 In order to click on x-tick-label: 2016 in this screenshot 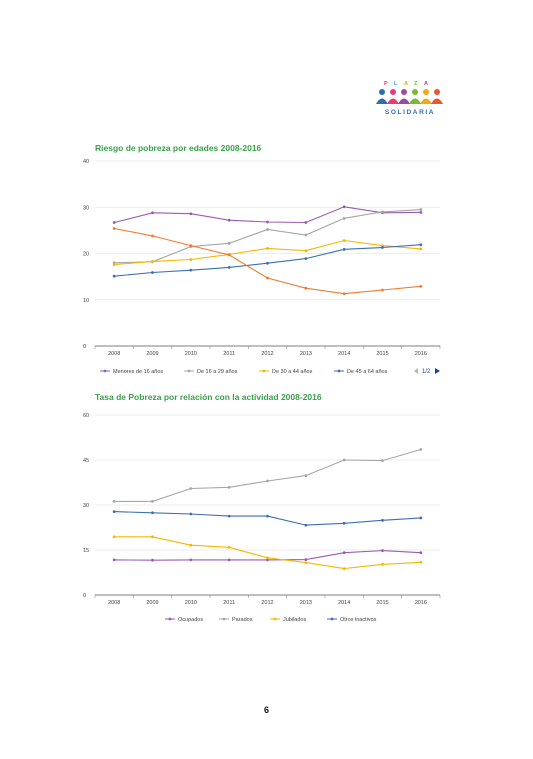, I will do `click(421, 354)`.